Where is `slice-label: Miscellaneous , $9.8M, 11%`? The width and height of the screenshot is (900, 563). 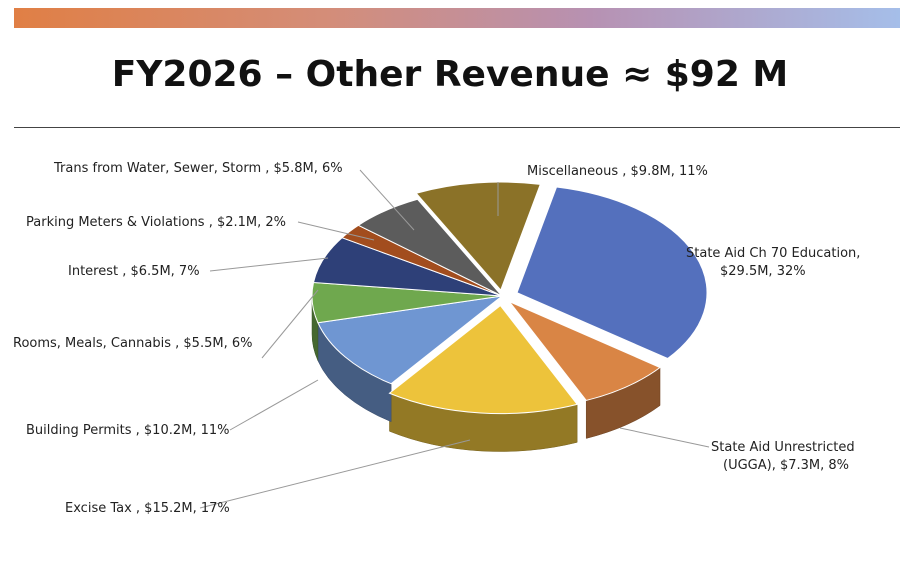
slice-label: Miscellaneous , $9.8M, 11% is located at coordinates (617, 171).